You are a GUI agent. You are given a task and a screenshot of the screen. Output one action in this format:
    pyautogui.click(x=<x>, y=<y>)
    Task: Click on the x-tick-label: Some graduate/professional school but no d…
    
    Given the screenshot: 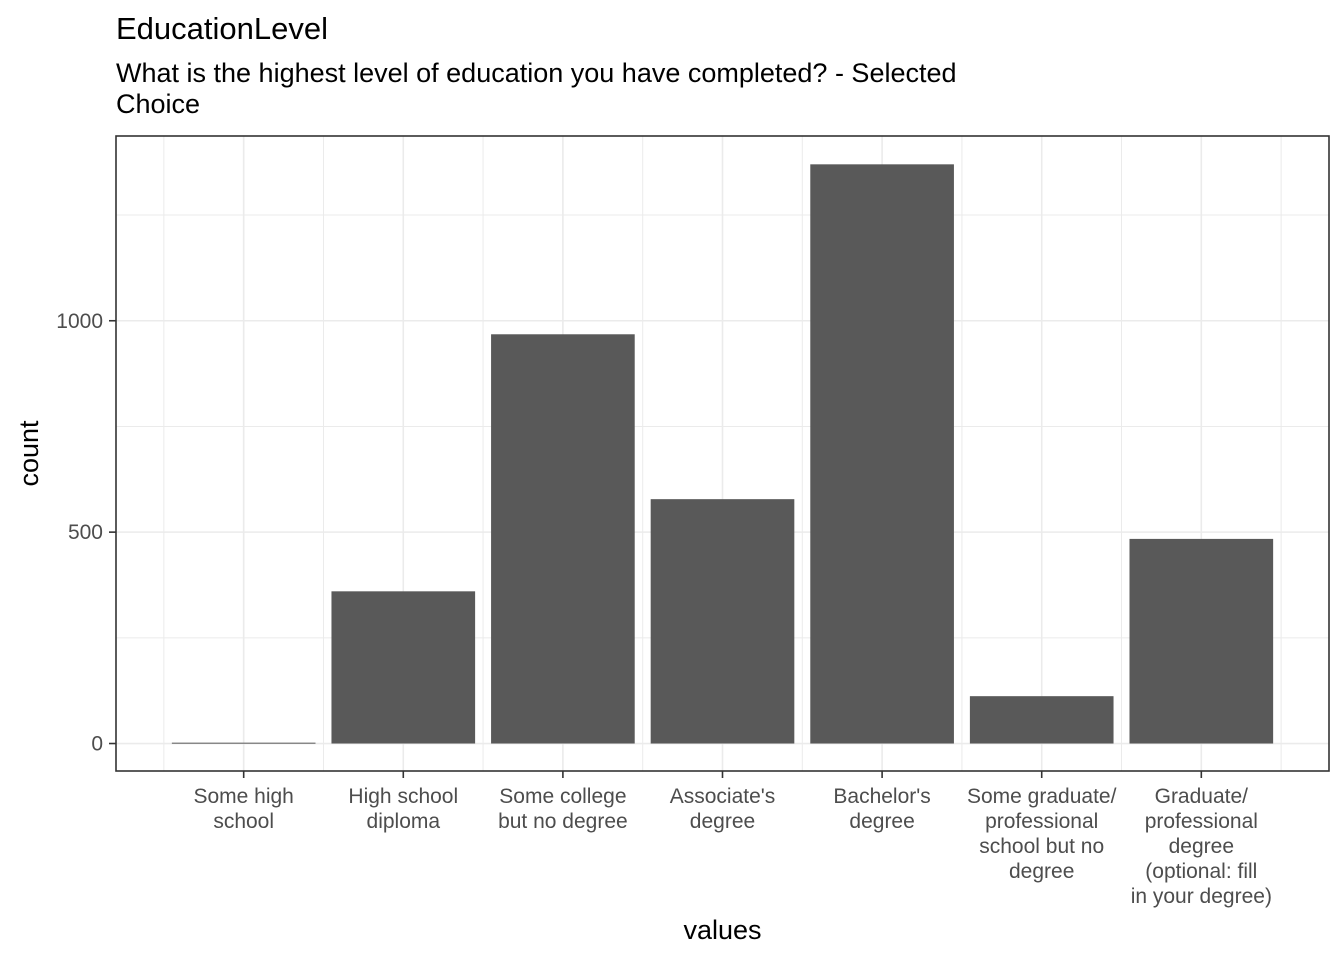 What is the action you would take?
    pyautogui.click(x=1042, y=834)
    